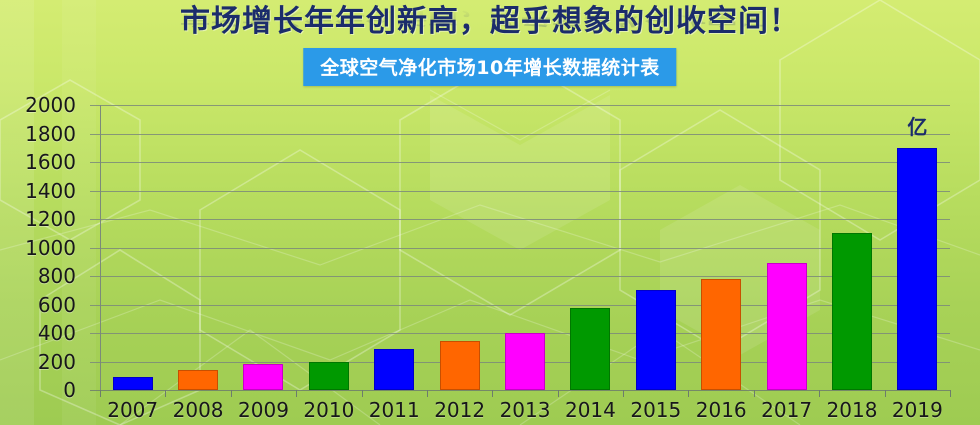  What do you see at coordinates (50, 219) in the screenshot?
I see `y-axis-tick-label: 1200` at bounding box center [50, 219].